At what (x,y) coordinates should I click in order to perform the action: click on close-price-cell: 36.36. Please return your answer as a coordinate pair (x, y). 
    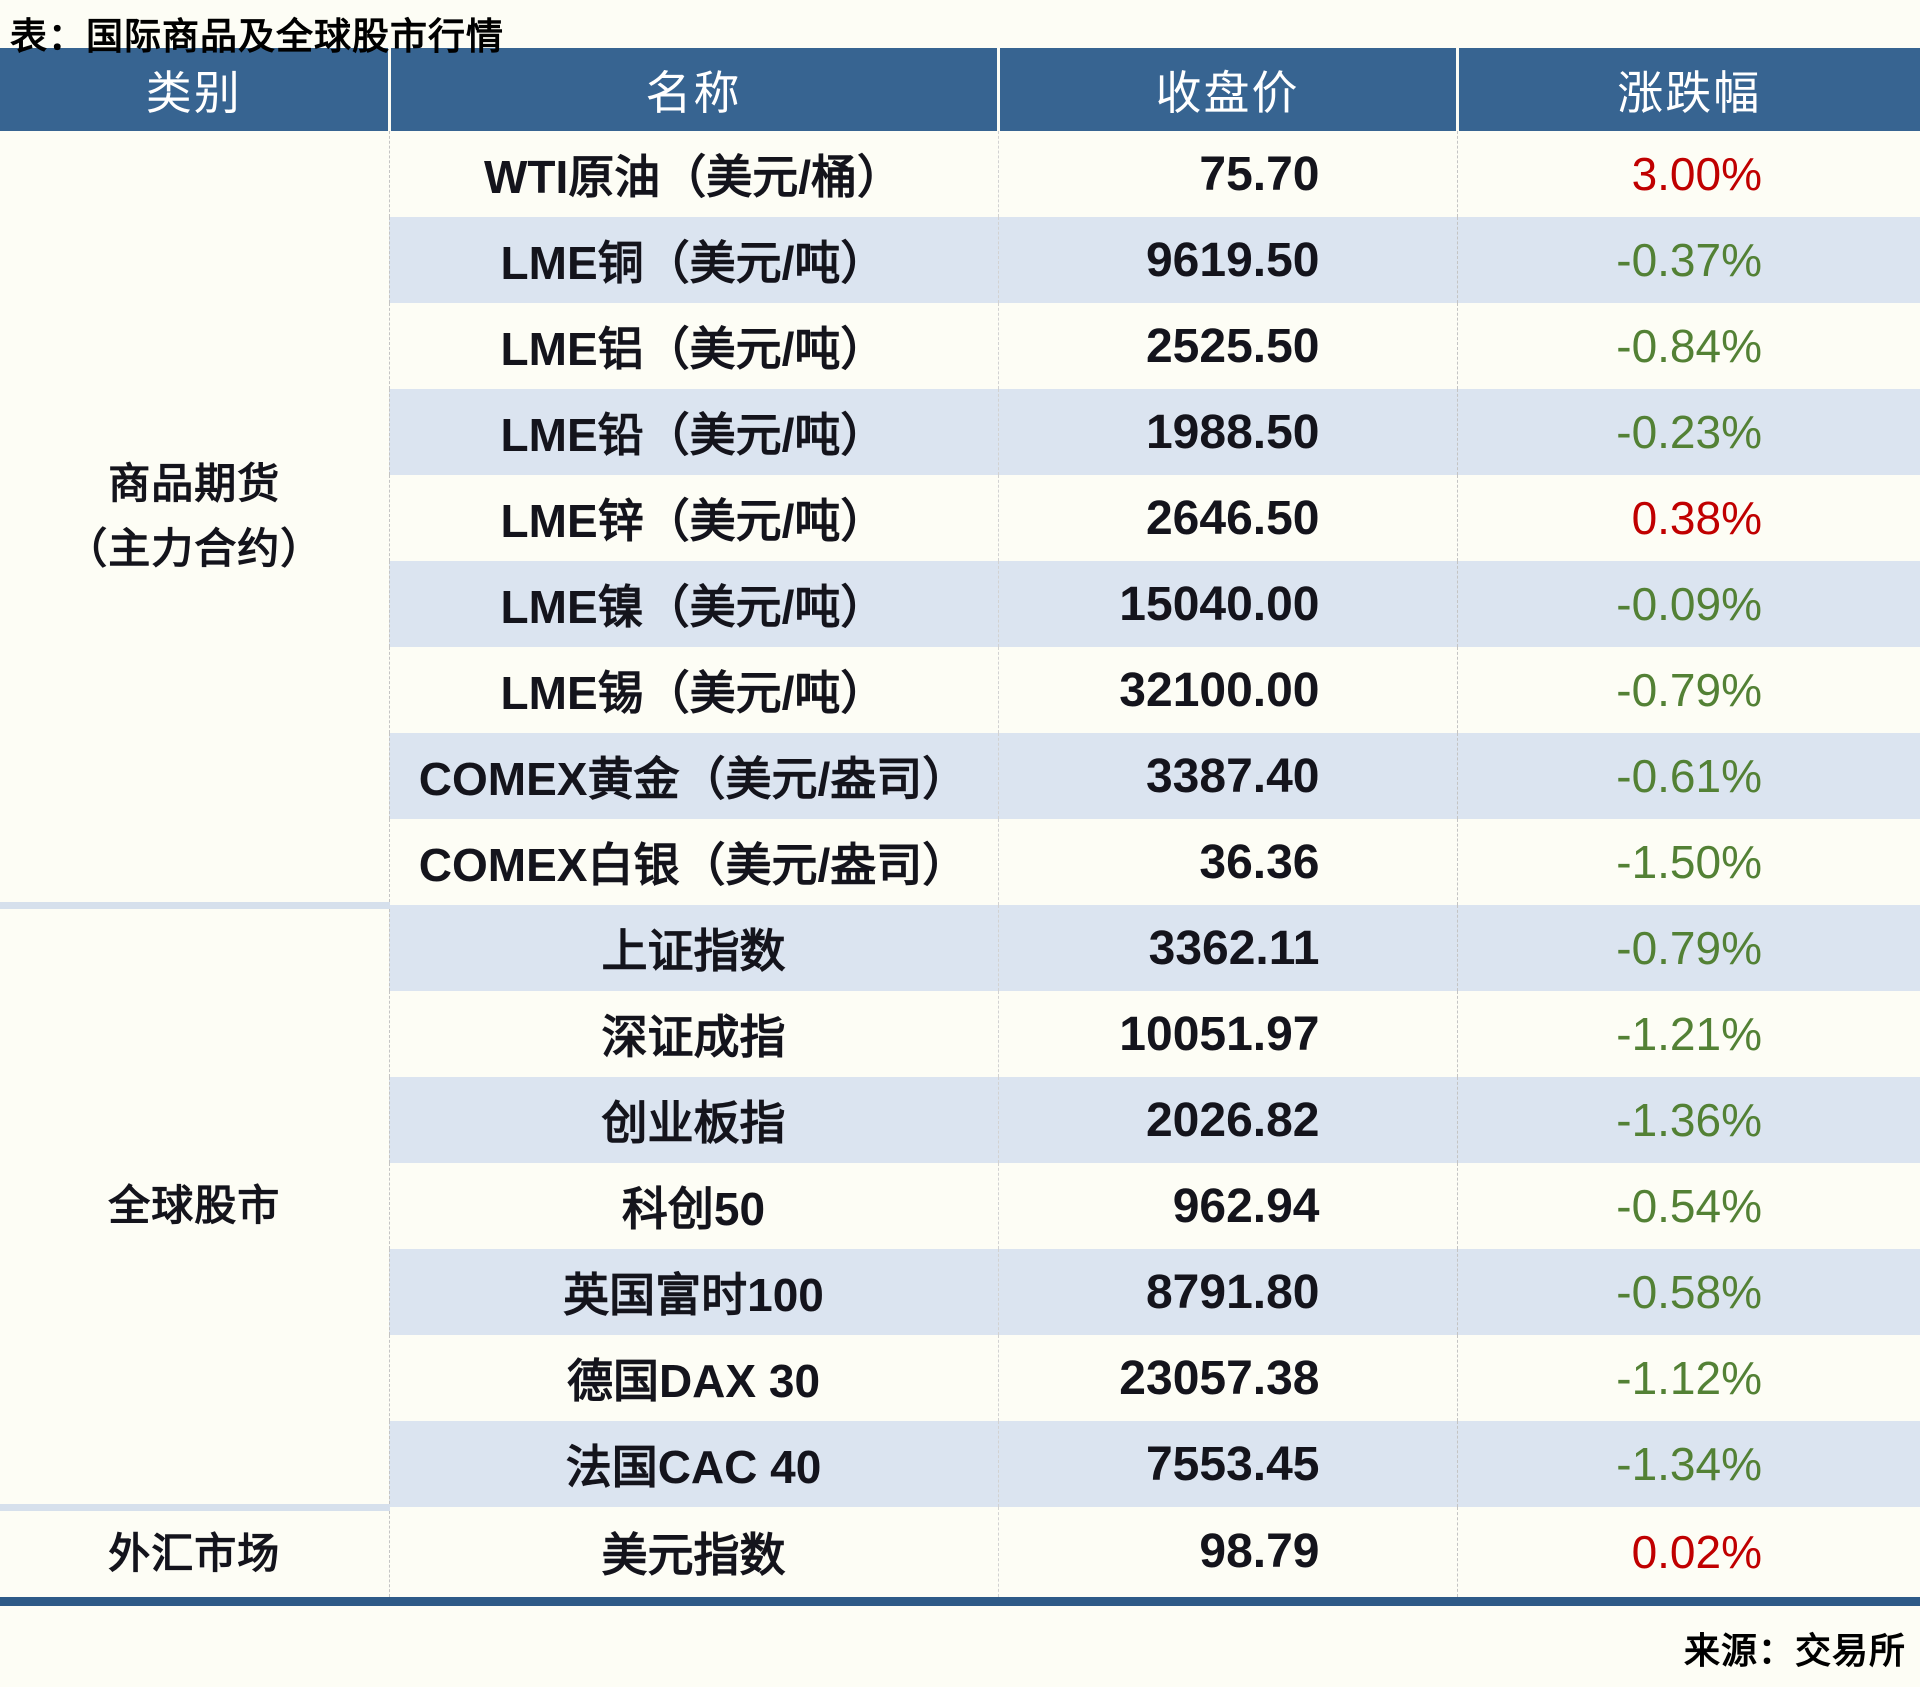
    Looking at the image, I should click on (1227, 862).